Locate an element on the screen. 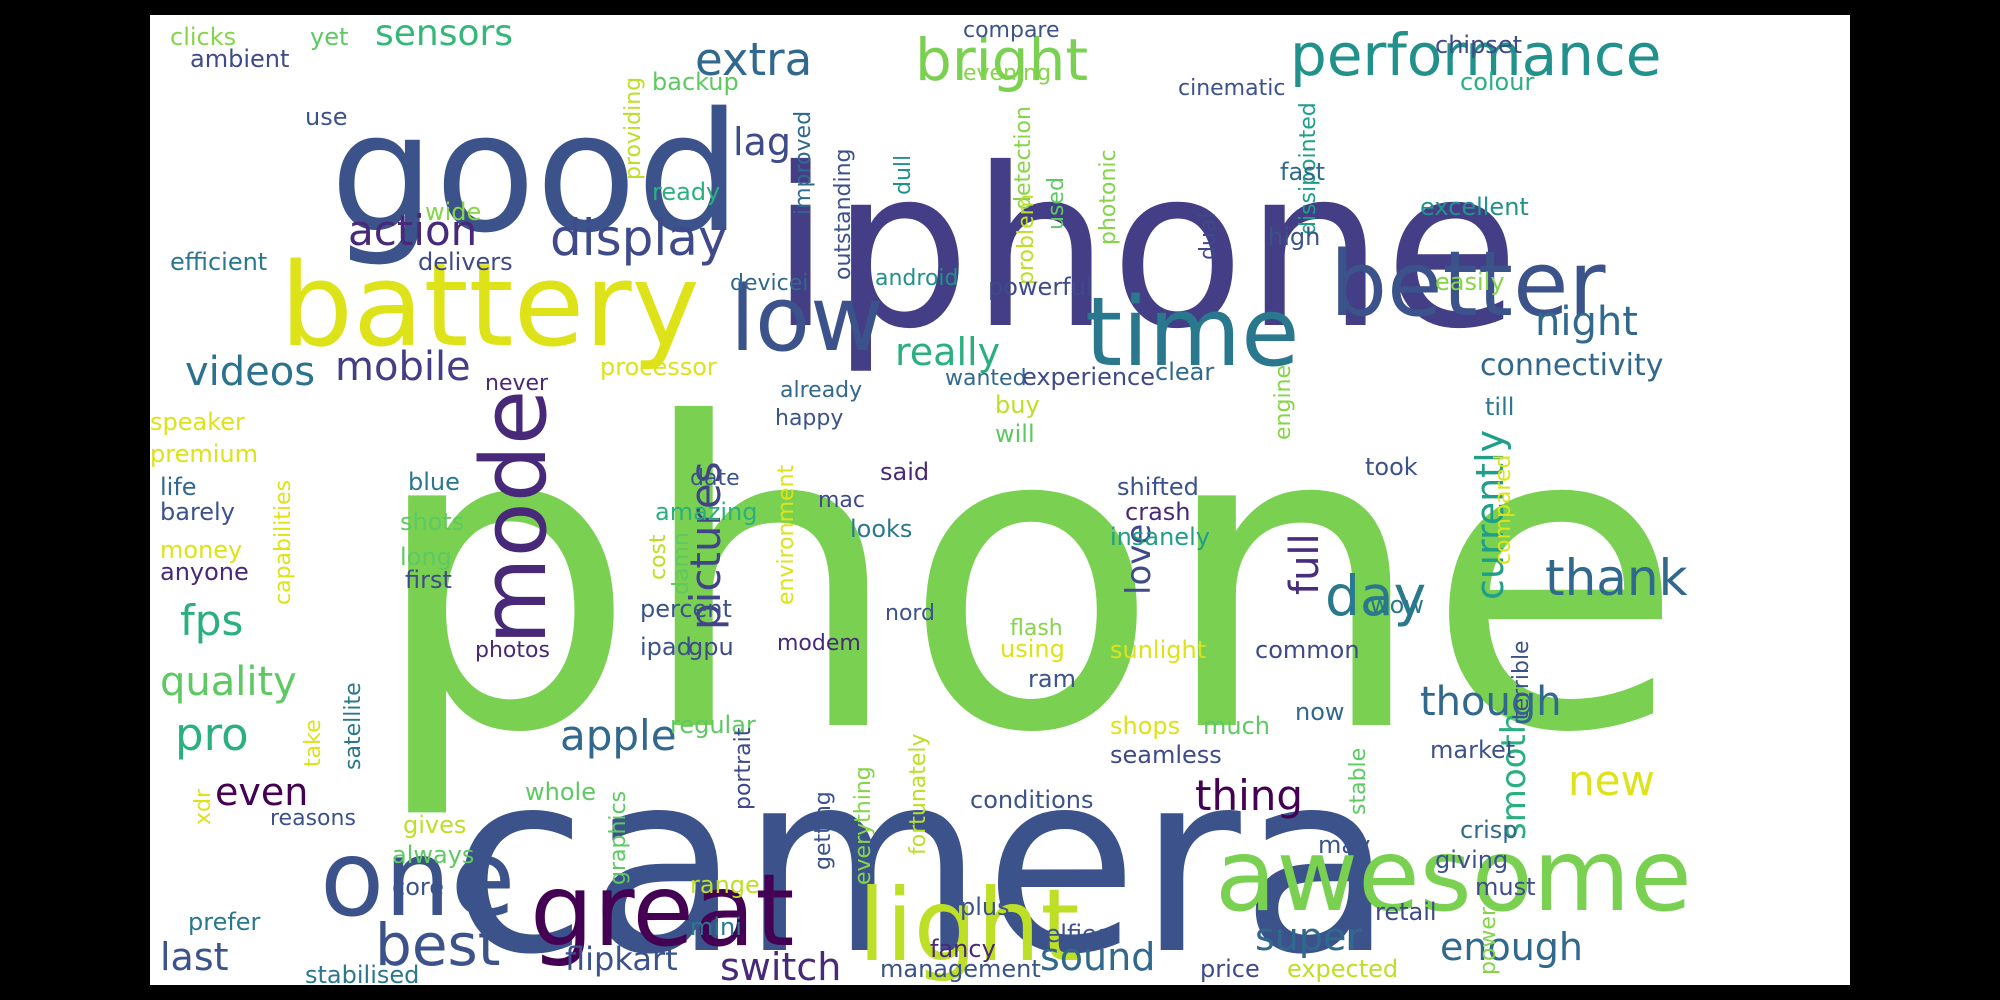 Image resolution: width=2000 pixels, height=1000 pixels. word-camera: camera is located at coordinates (922, 851).